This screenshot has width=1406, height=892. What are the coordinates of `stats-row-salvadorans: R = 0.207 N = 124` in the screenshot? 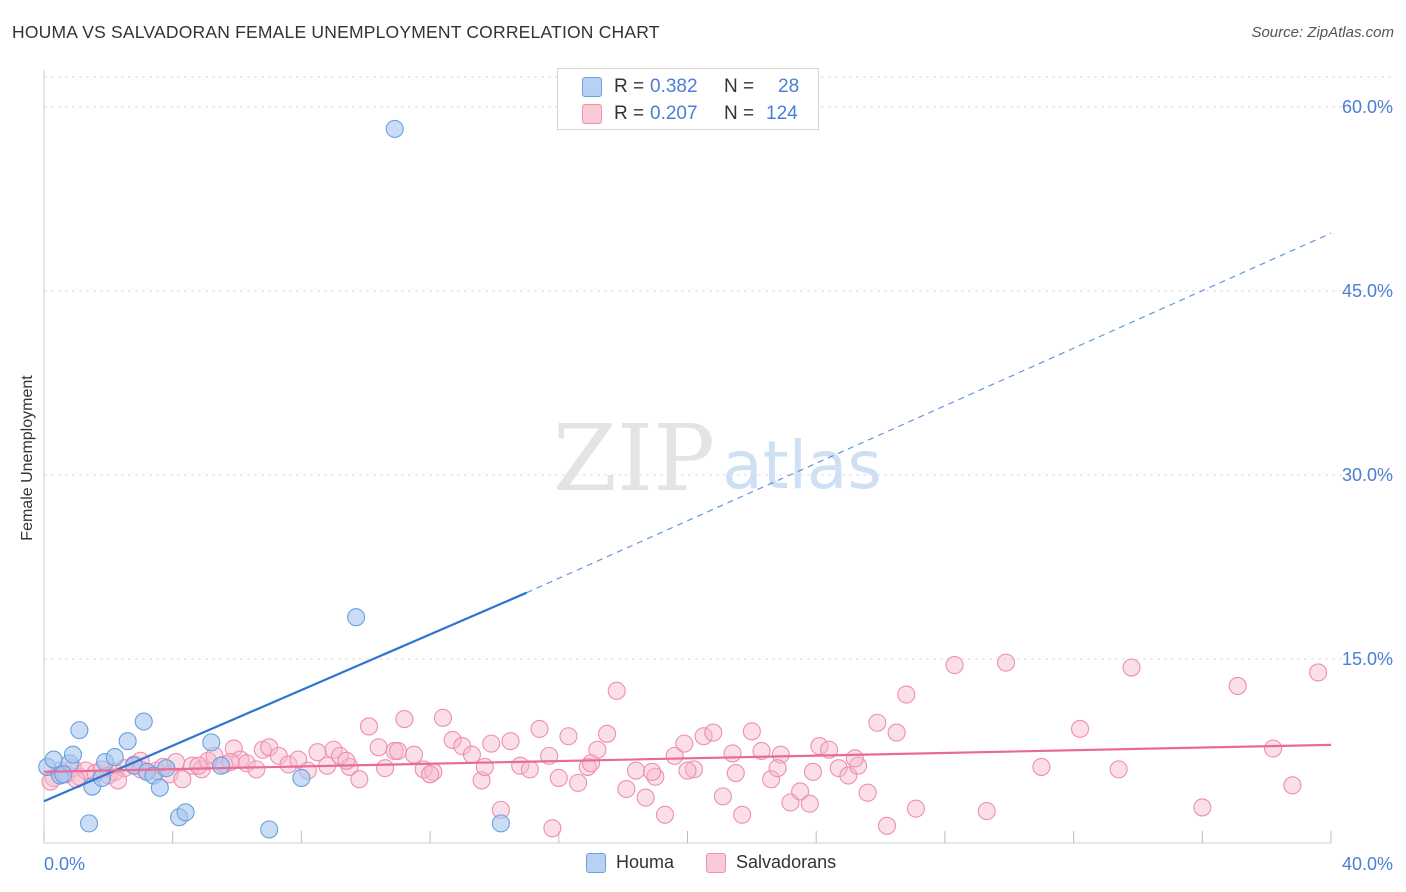 It's located at (690, 114).